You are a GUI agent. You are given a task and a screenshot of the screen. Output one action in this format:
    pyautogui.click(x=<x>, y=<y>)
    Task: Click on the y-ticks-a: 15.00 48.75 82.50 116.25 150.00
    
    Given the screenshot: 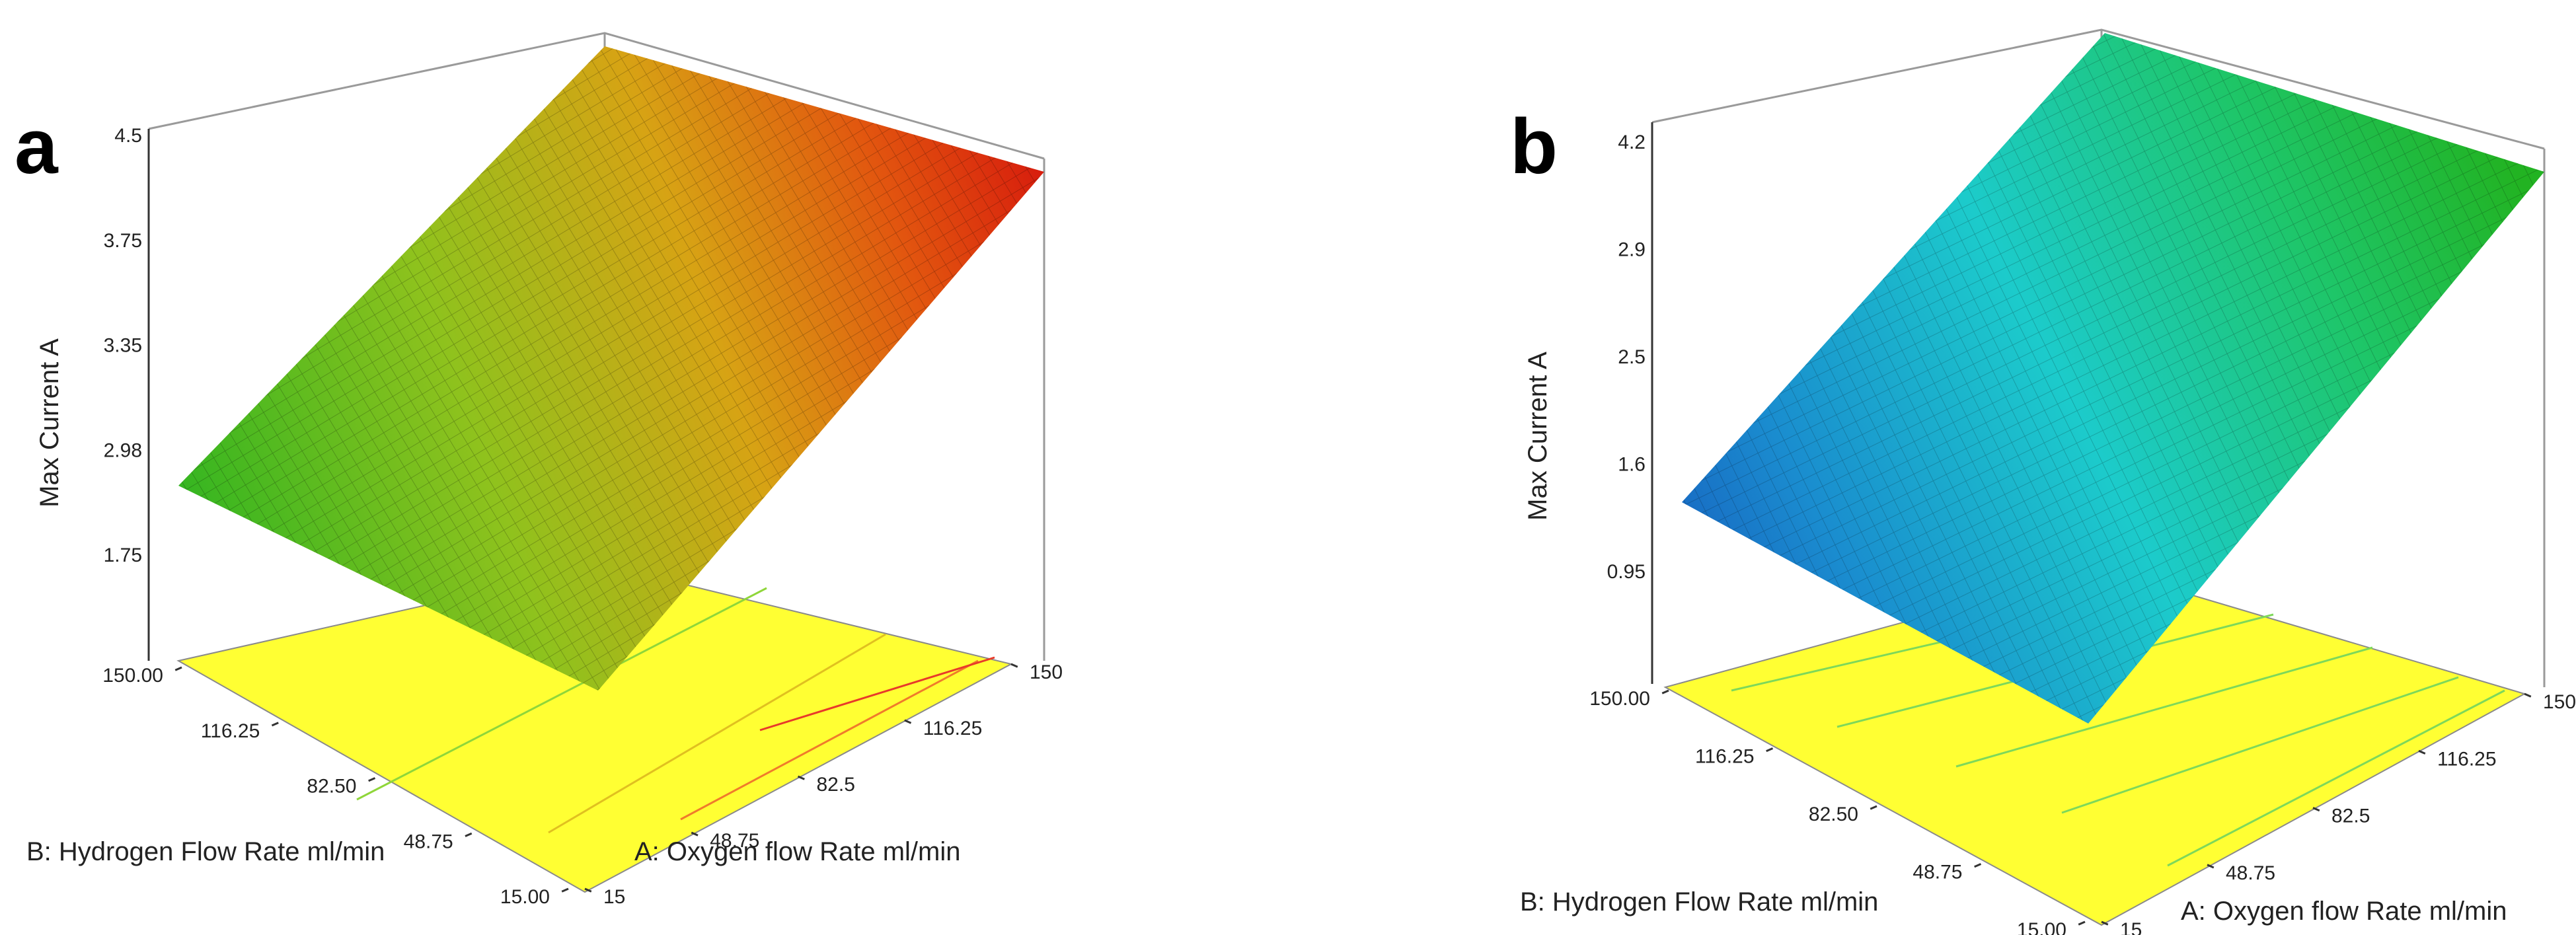 What is the action you would take?
    pyautogui.click(x=335, y=786)
    